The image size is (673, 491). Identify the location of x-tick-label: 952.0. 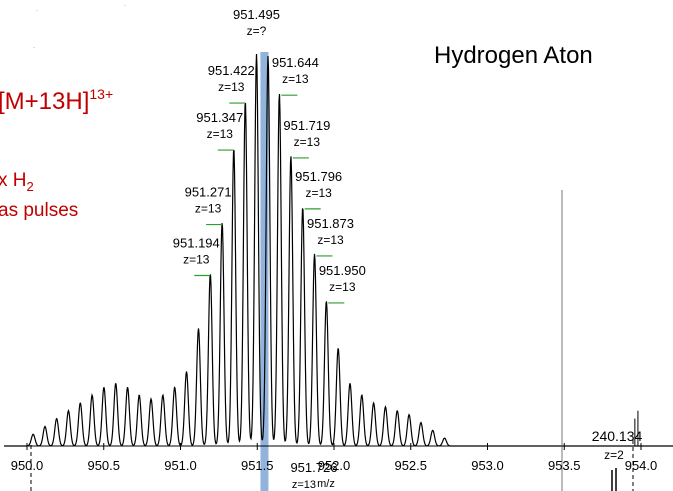
(334, 465).